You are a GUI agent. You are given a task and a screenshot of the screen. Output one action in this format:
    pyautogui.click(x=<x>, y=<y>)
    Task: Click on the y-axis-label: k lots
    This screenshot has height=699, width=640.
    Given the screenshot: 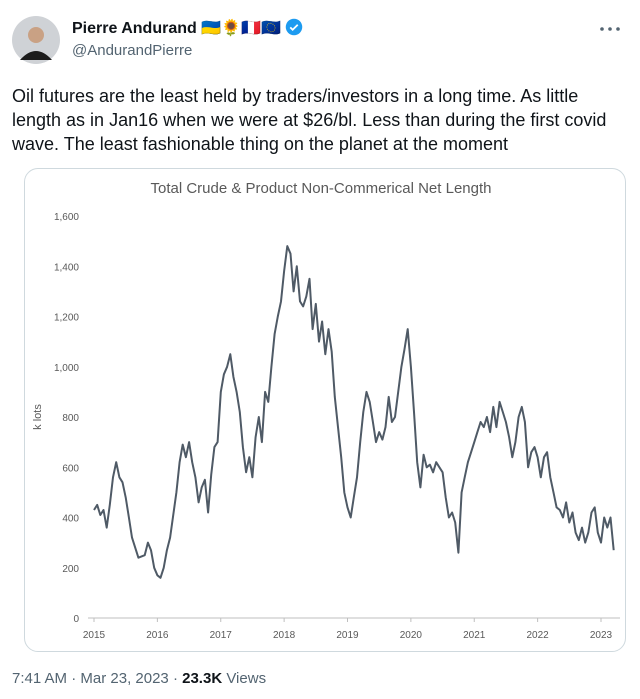 What is the action you would take?
    pyautogui.click(x=38, y=417)
    